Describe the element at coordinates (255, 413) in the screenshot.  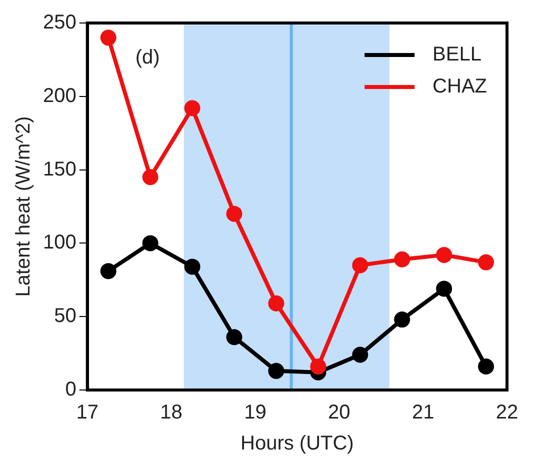
I see `x-tick-label: 19` at that location.